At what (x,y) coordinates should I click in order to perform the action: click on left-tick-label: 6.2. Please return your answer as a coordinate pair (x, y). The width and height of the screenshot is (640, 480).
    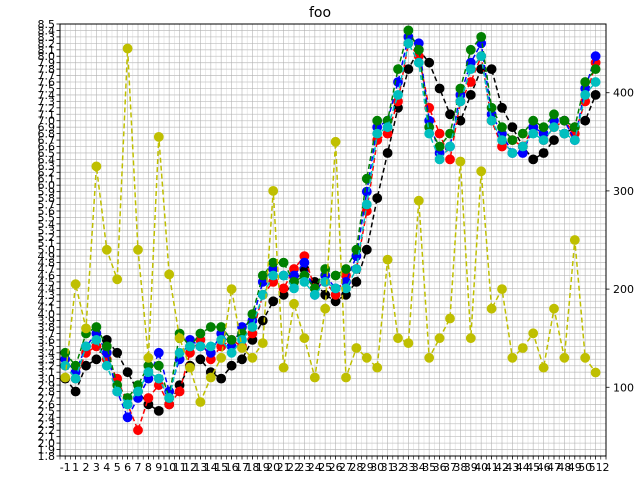
    Looking at the image, I should click on (47, 172).